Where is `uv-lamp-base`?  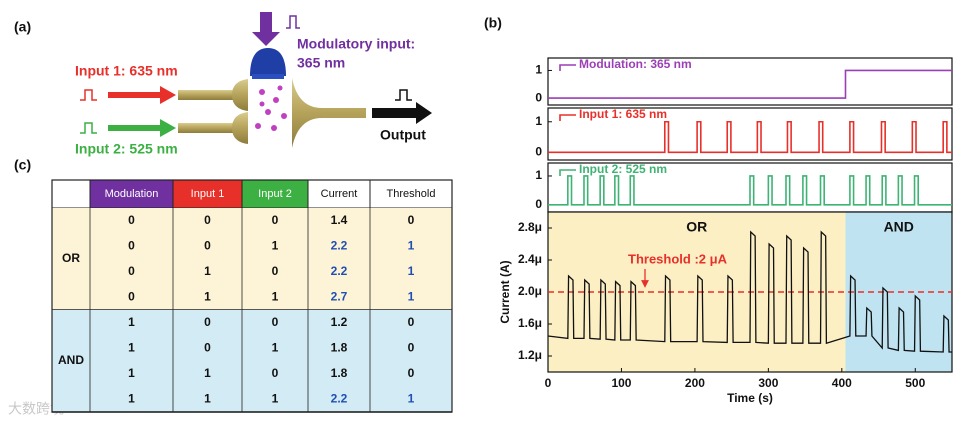
uv-lamp-base is located at coordinates (268, 76).